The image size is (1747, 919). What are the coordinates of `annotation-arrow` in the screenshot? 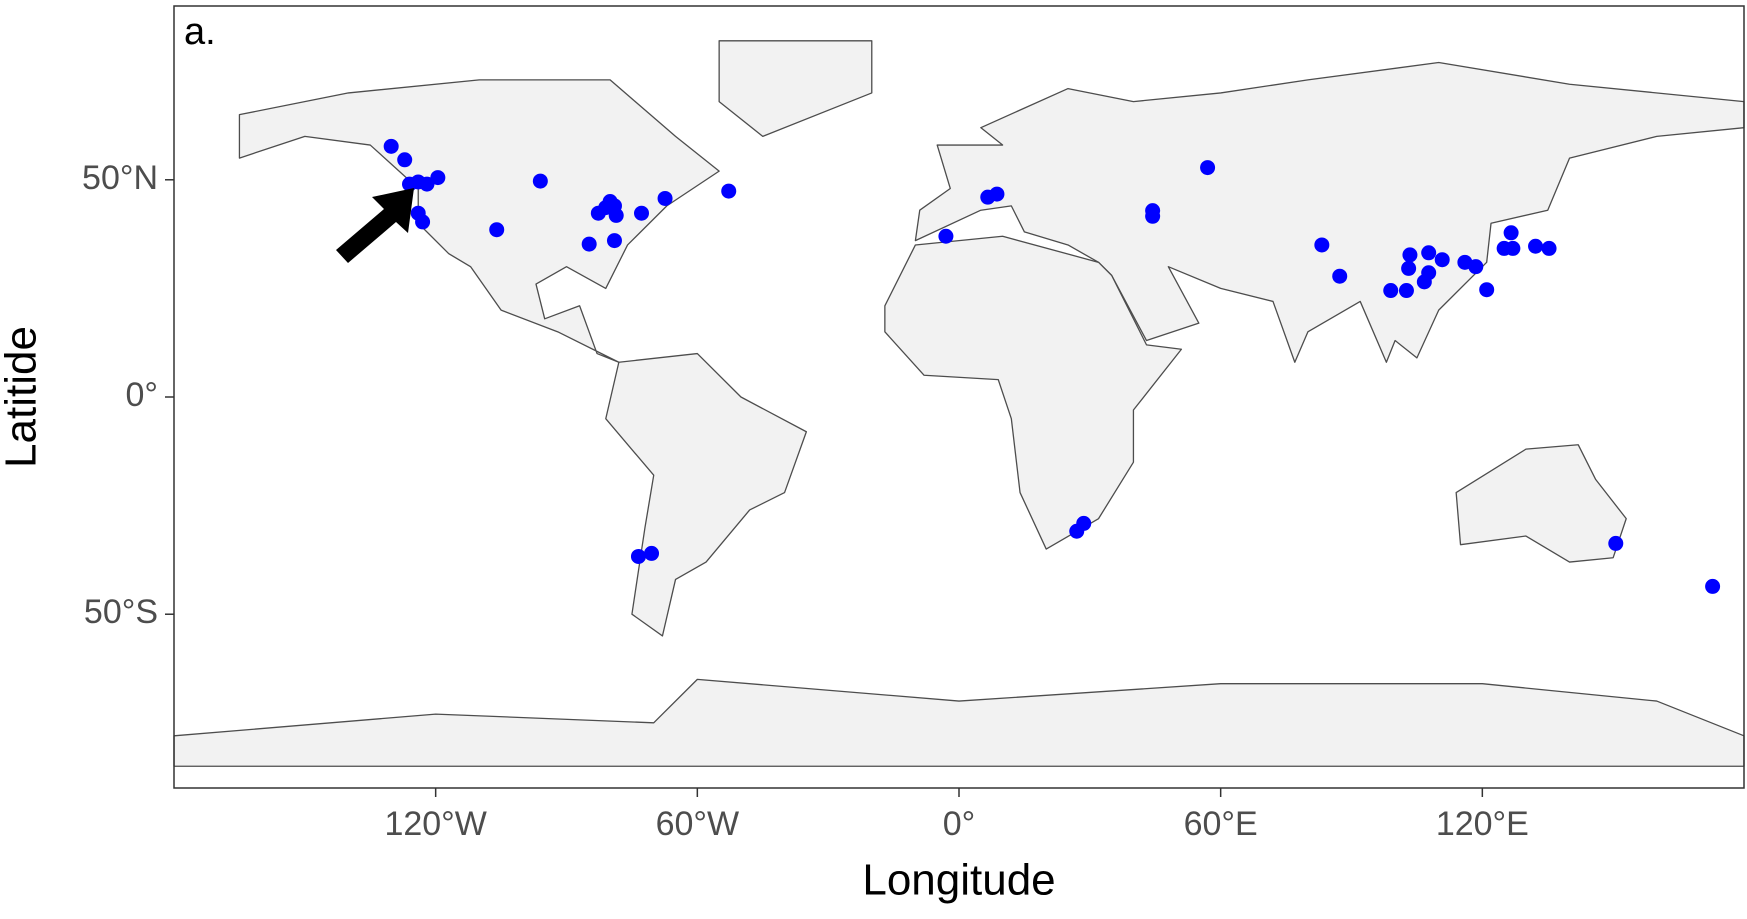 It's located at (375, 225).